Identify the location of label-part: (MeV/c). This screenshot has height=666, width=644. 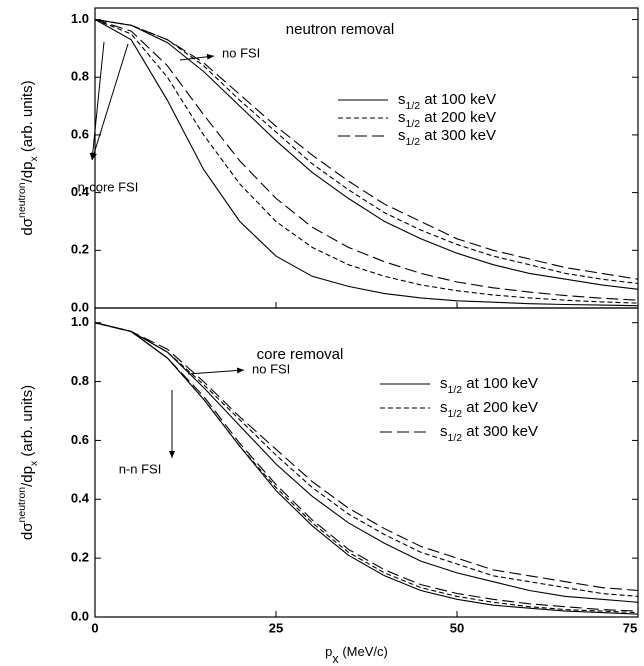
(363, 651).